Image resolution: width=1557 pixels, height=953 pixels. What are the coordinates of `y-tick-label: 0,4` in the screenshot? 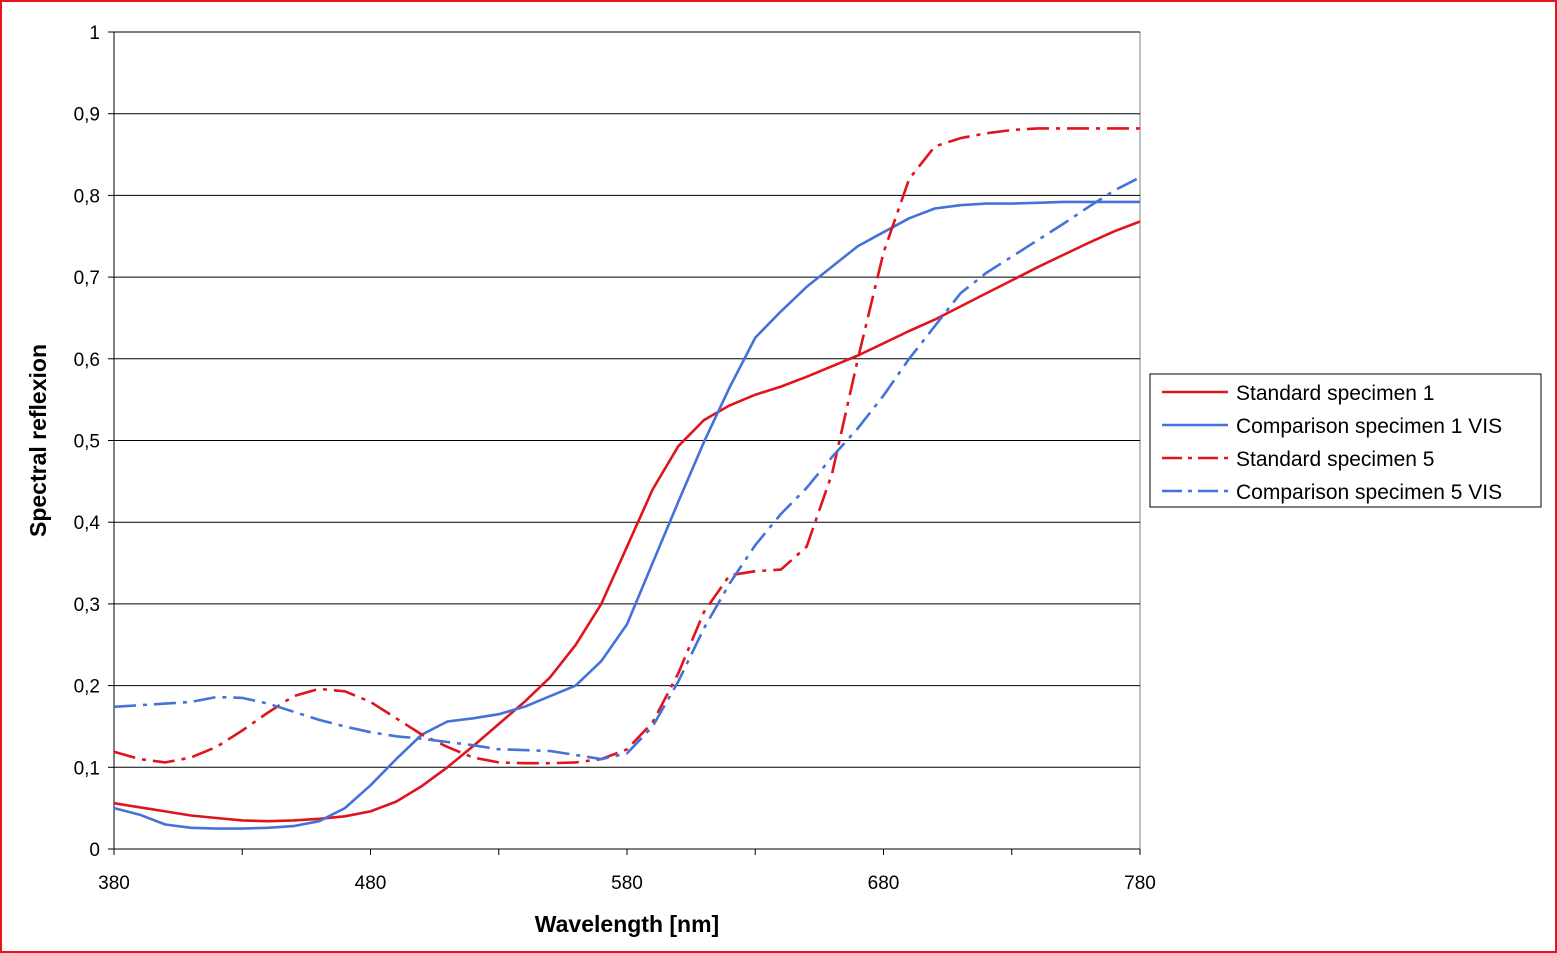 It's located at (87, 523).